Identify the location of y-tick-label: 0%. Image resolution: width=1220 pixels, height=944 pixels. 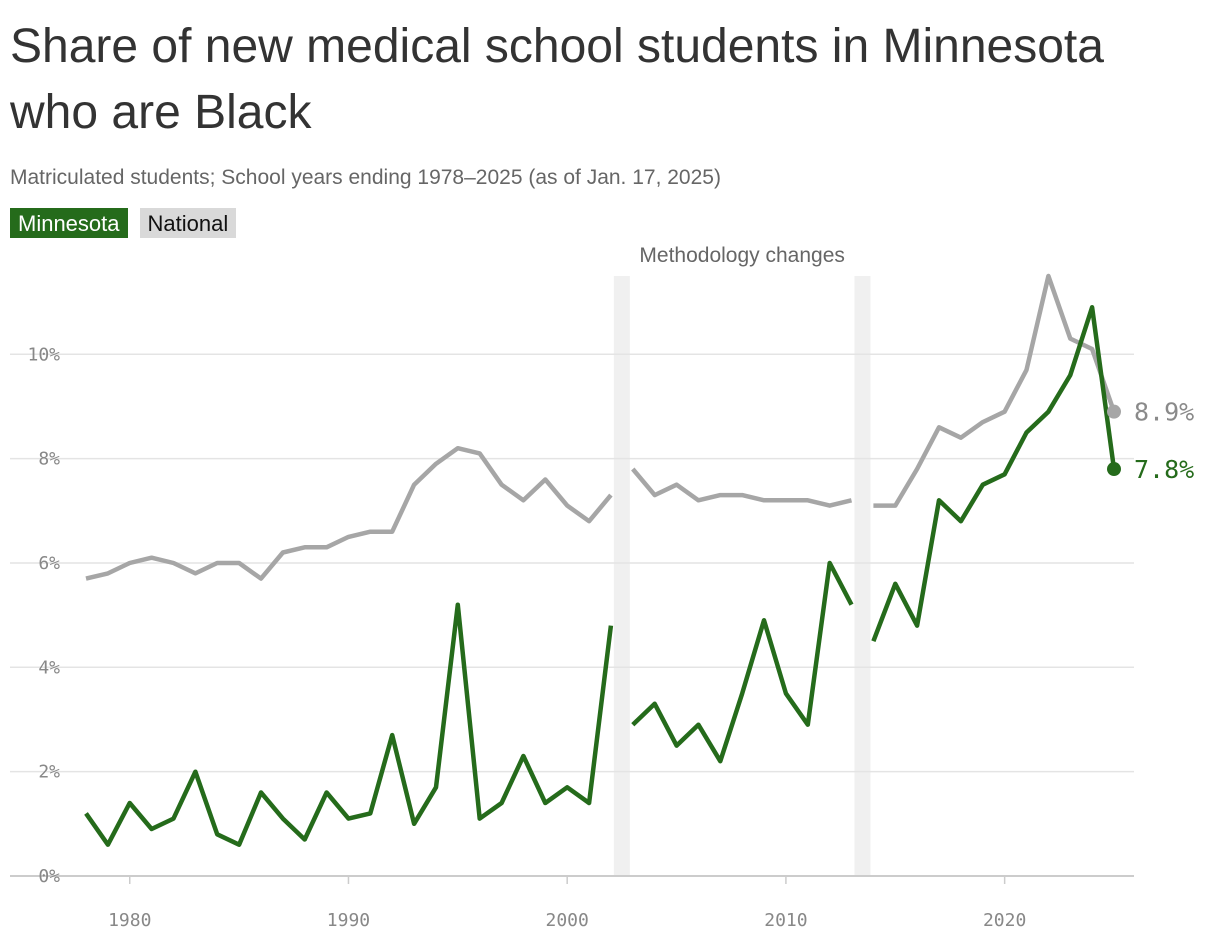
(49, 876).